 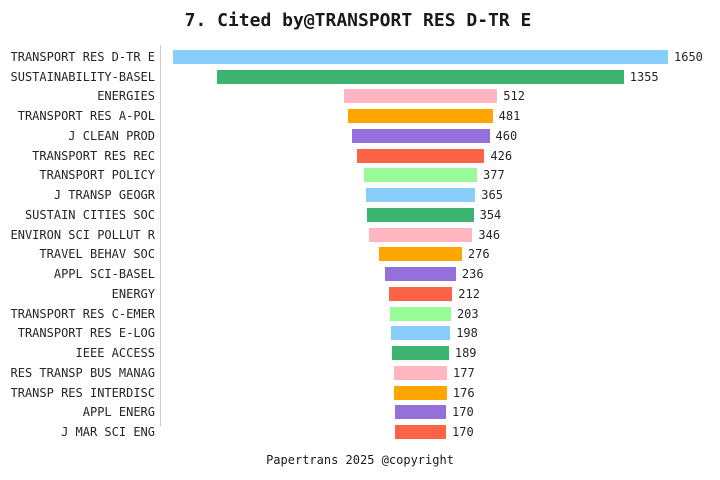 What do you see at coordinates (501, 156) in the screenshot?
I see `value-label: 426` at bounding box center [501, 156].